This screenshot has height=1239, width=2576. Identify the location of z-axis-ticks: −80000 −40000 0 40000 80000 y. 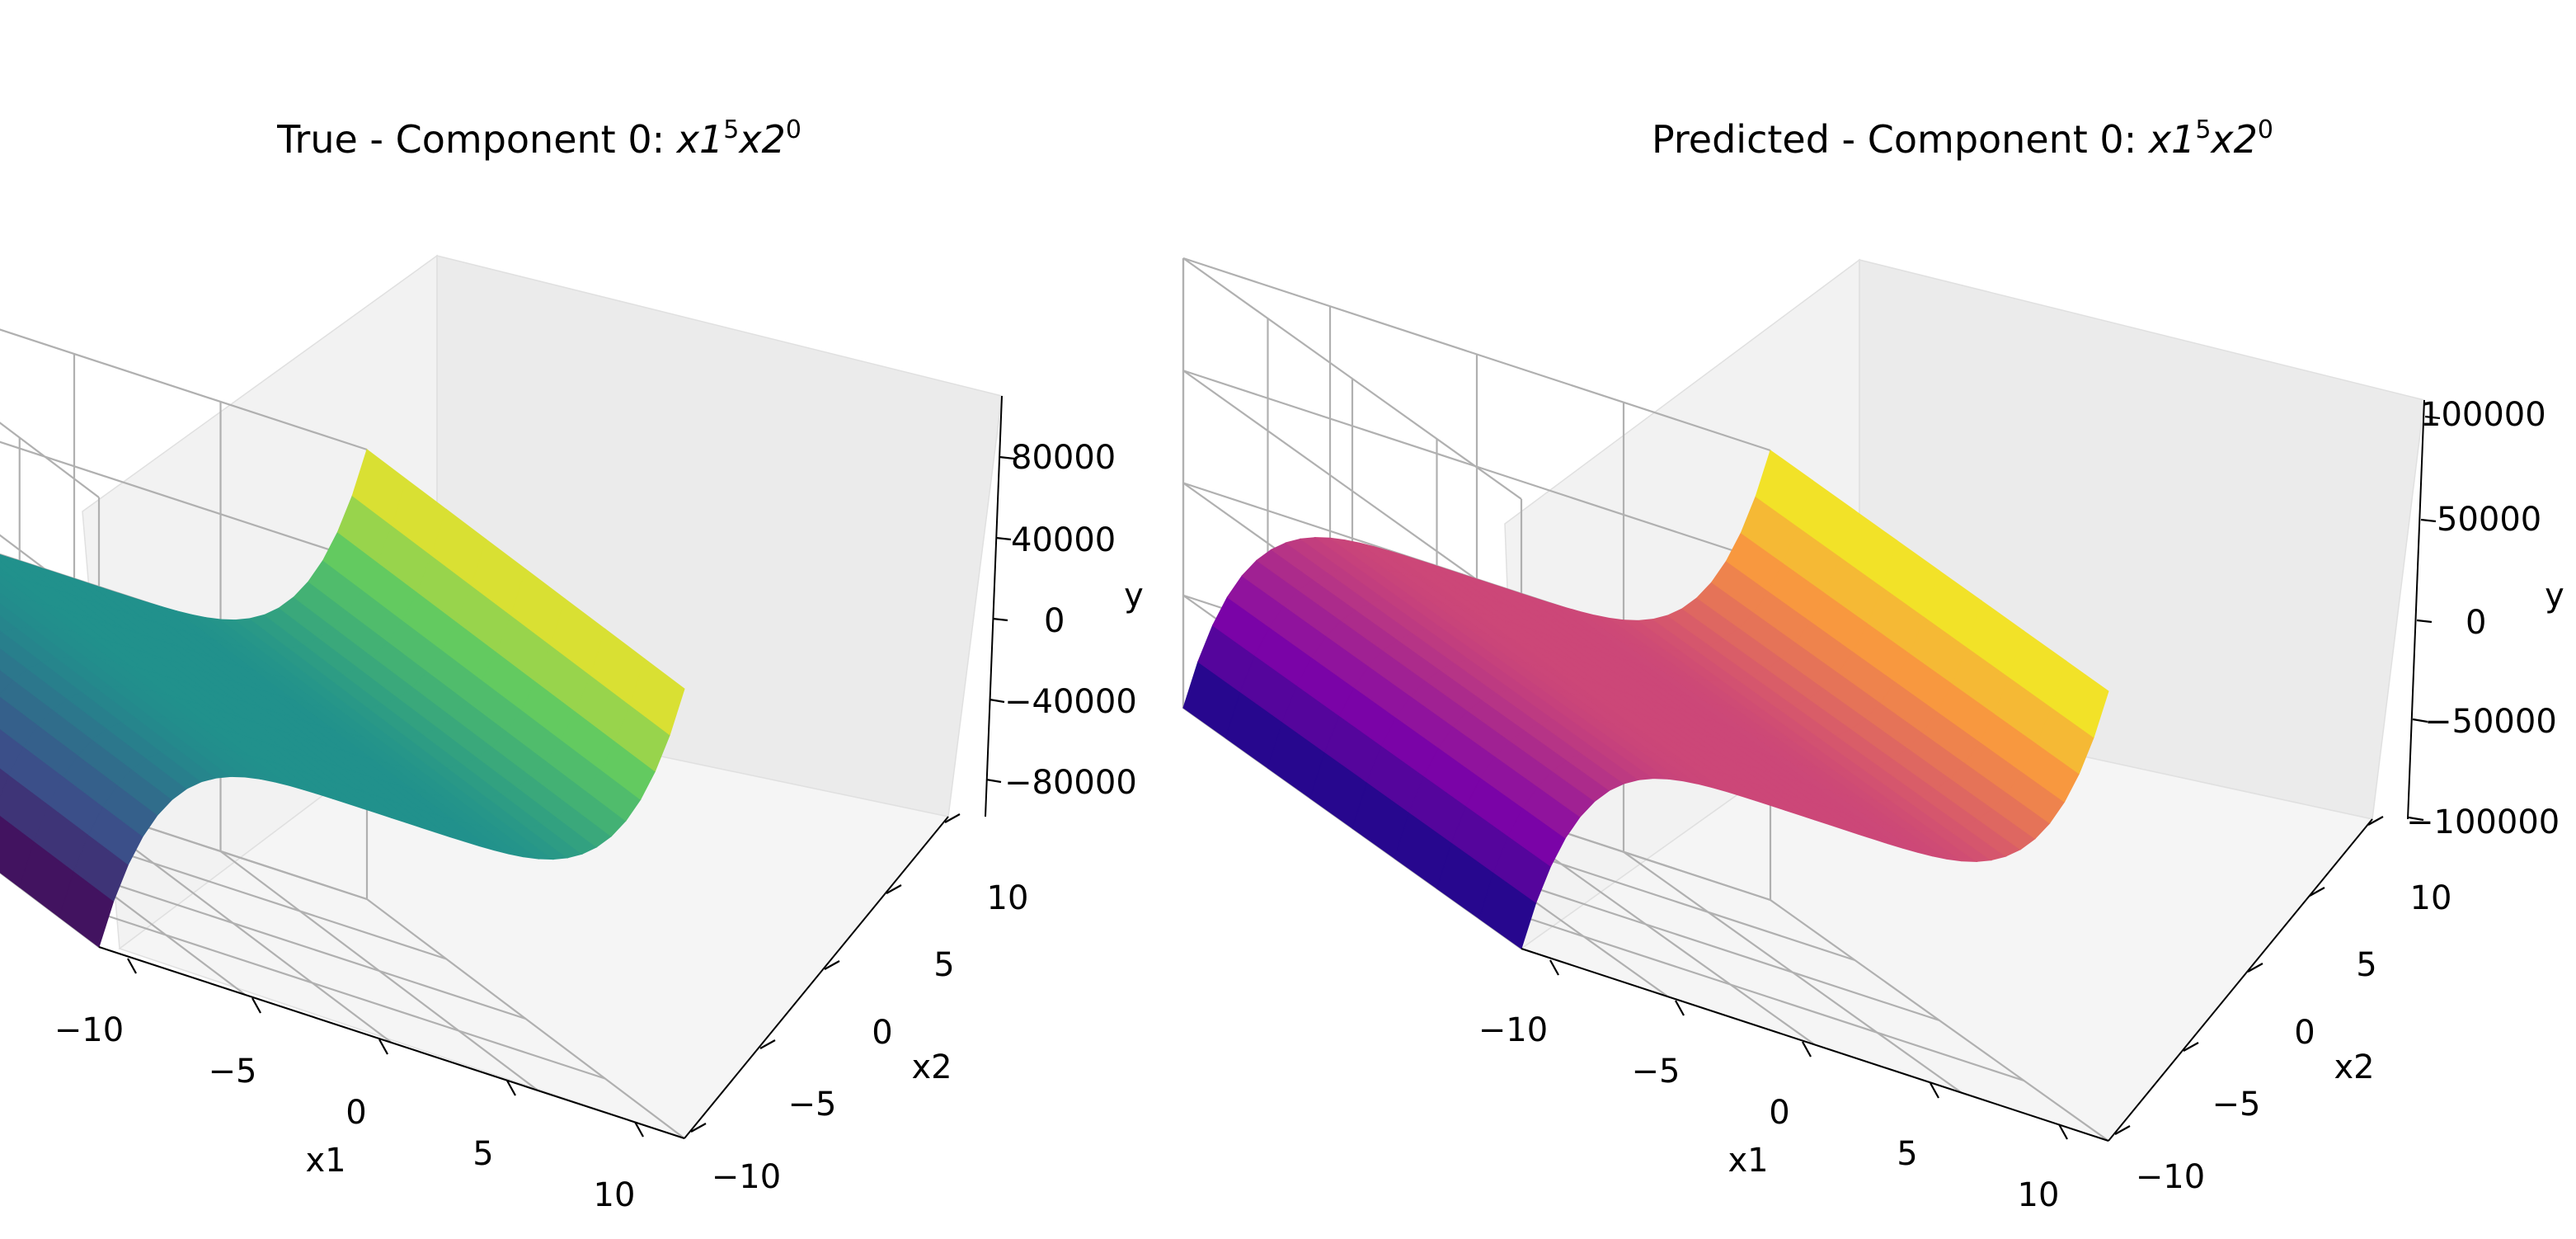
(1064, 620).